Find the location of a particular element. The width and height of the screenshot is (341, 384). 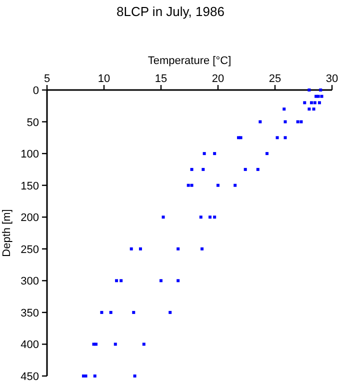

x-tick-label: 30 is located at coordinates (332, 79).